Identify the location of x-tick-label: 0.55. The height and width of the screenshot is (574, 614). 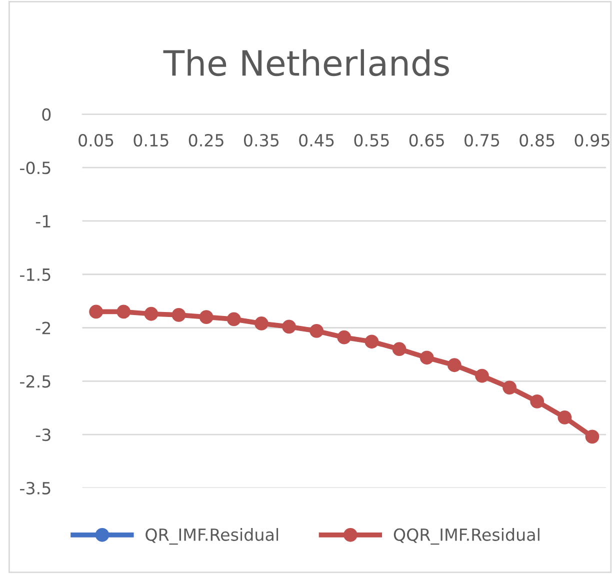
(371, 140).